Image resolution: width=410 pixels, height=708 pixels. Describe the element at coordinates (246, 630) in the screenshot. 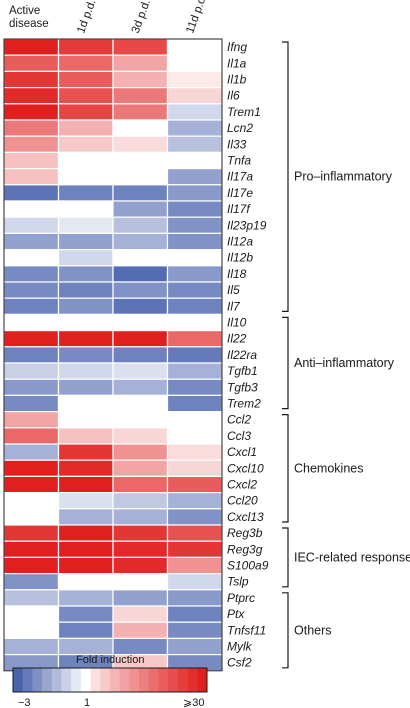

I see `gene-label: Tnfsf11` at that location.